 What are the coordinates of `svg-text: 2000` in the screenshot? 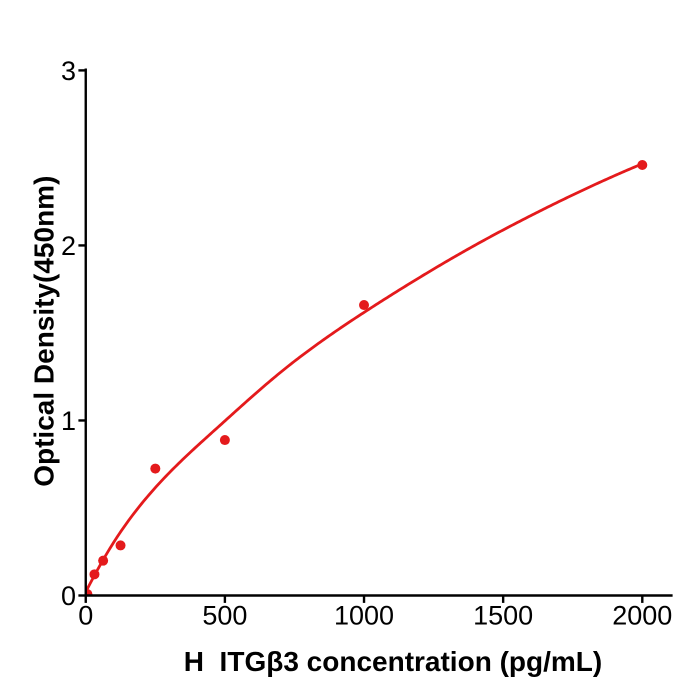 It's located at (642, 616).